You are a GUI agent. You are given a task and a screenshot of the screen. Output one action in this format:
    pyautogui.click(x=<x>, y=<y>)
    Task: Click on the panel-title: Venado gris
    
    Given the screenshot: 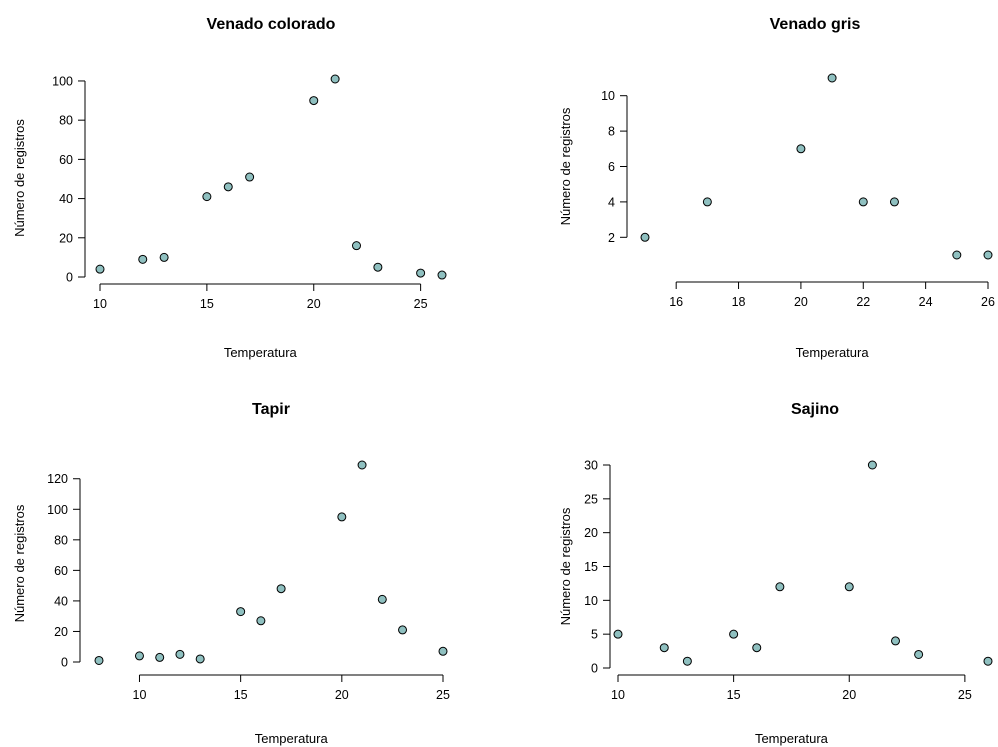 What is the action you would take?
    pyautogui.click(x=815, y=24)
    